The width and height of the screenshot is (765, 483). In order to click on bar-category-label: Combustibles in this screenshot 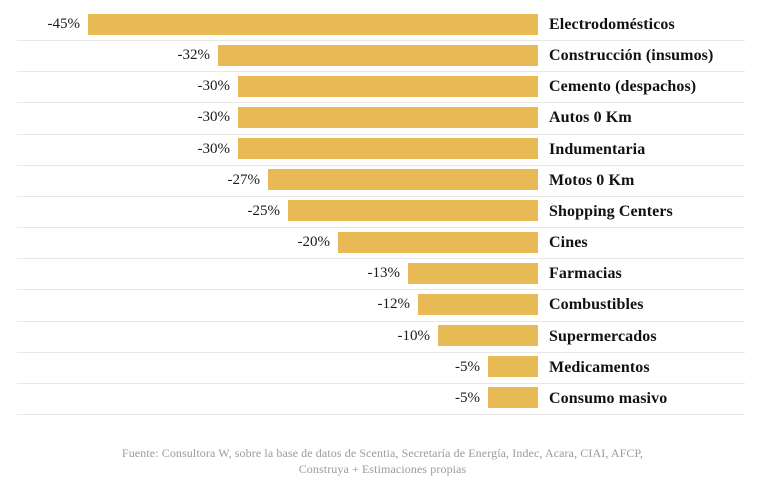, I will do `click(596, 305)`.